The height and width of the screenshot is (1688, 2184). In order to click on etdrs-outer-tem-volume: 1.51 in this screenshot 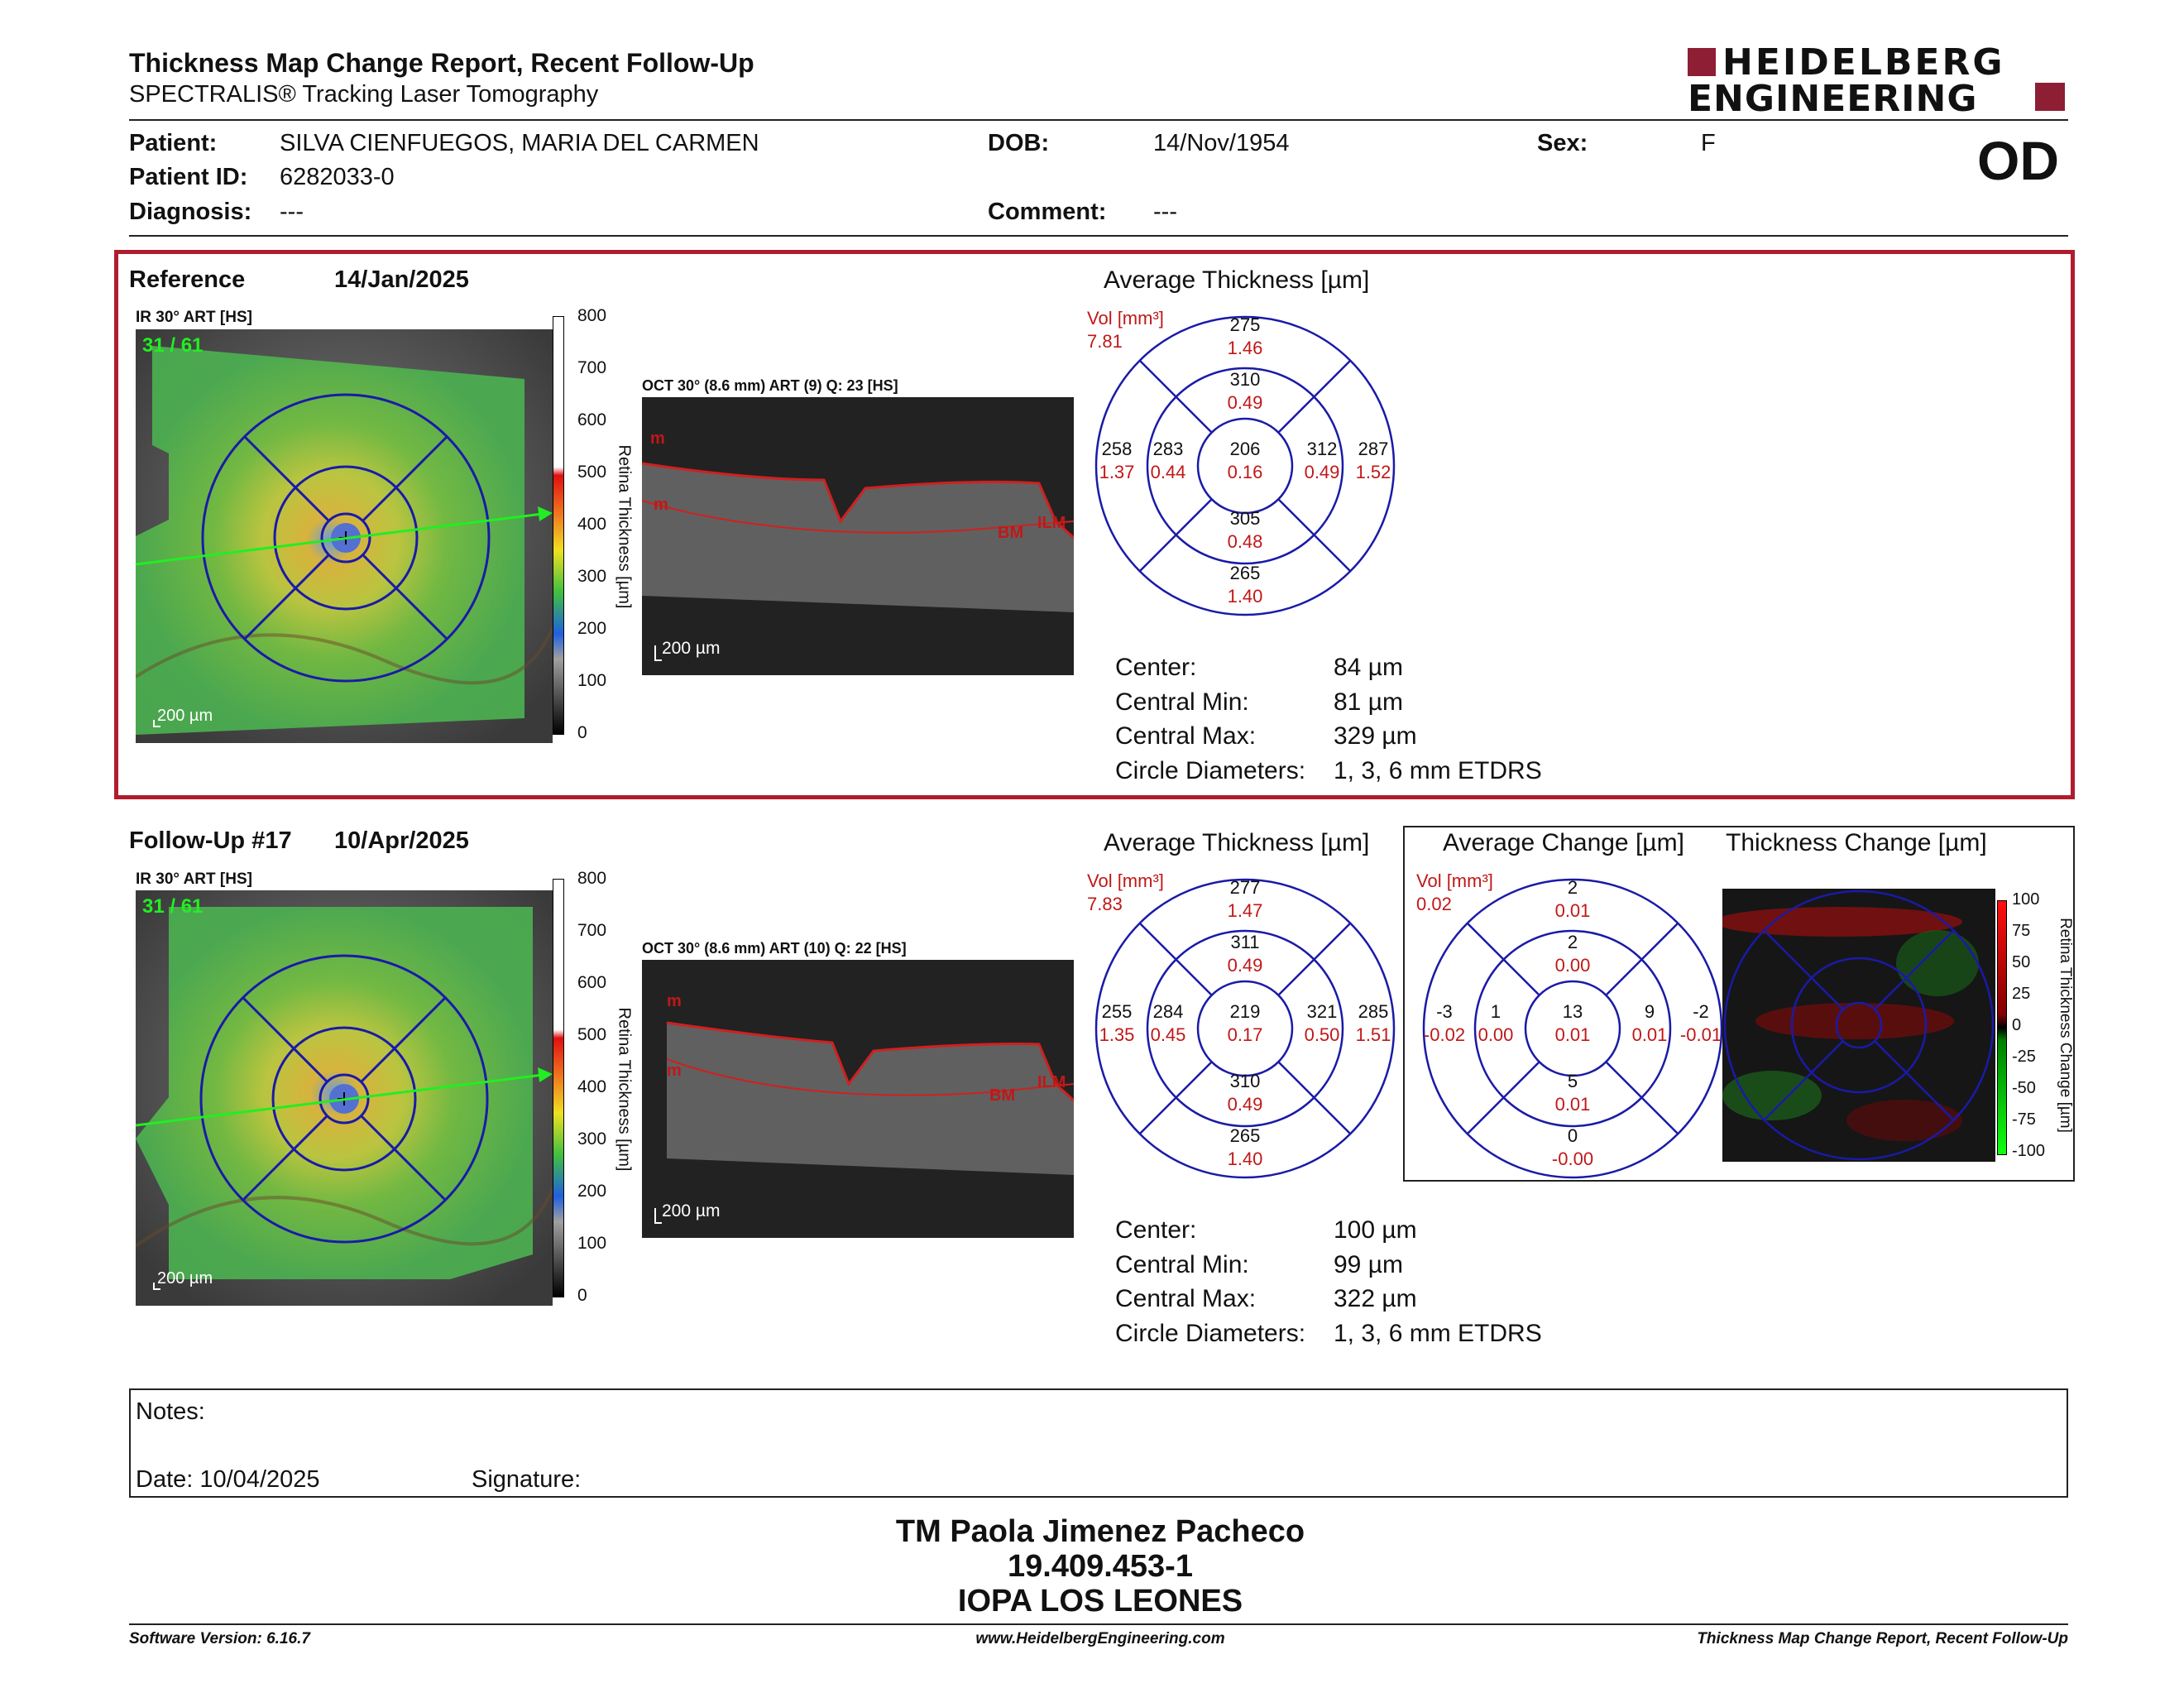, I will do `click(1373, 1034)`.